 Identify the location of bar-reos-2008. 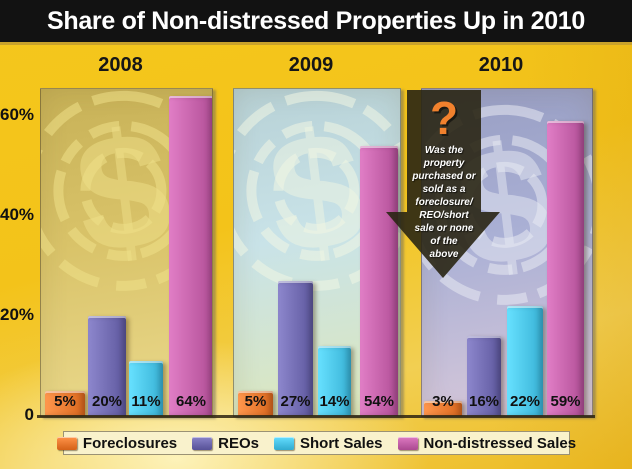
(107, 366).